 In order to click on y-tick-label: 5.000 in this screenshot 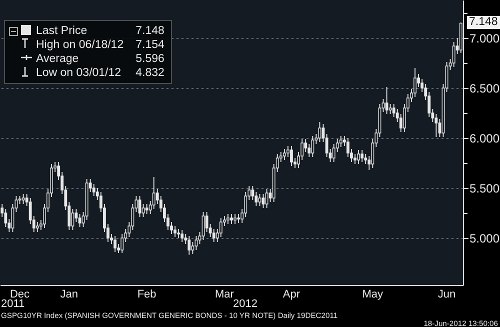, I will do `click(485, 239)`.